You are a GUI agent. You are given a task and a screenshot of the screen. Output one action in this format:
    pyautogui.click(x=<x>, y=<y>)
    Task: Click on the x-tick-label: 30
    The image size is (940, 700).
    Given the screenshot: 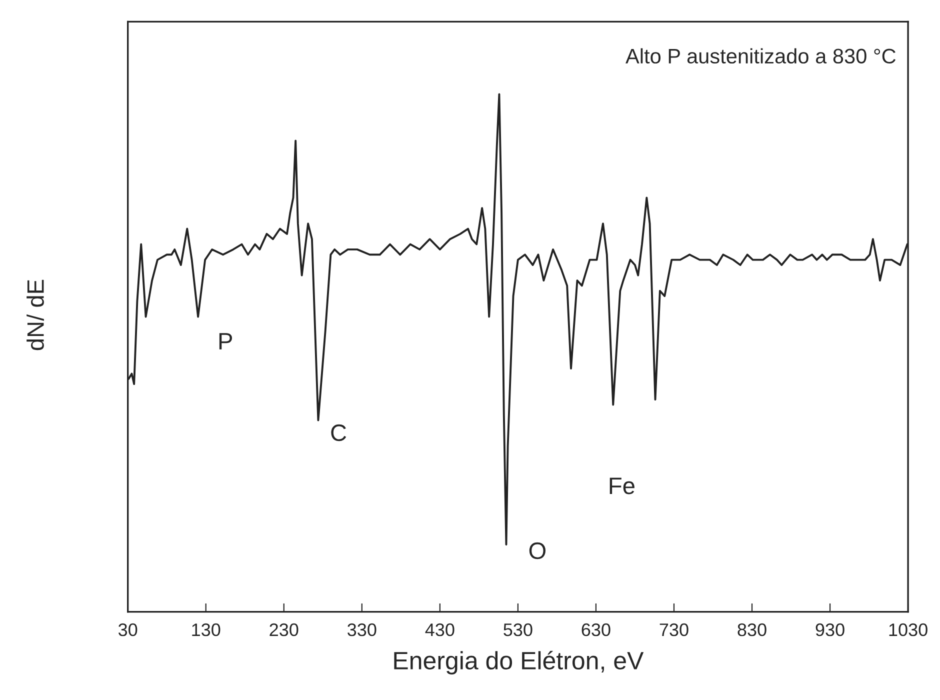 What is the action you would take?
    pyautogui.click(x=128, y=629)
    